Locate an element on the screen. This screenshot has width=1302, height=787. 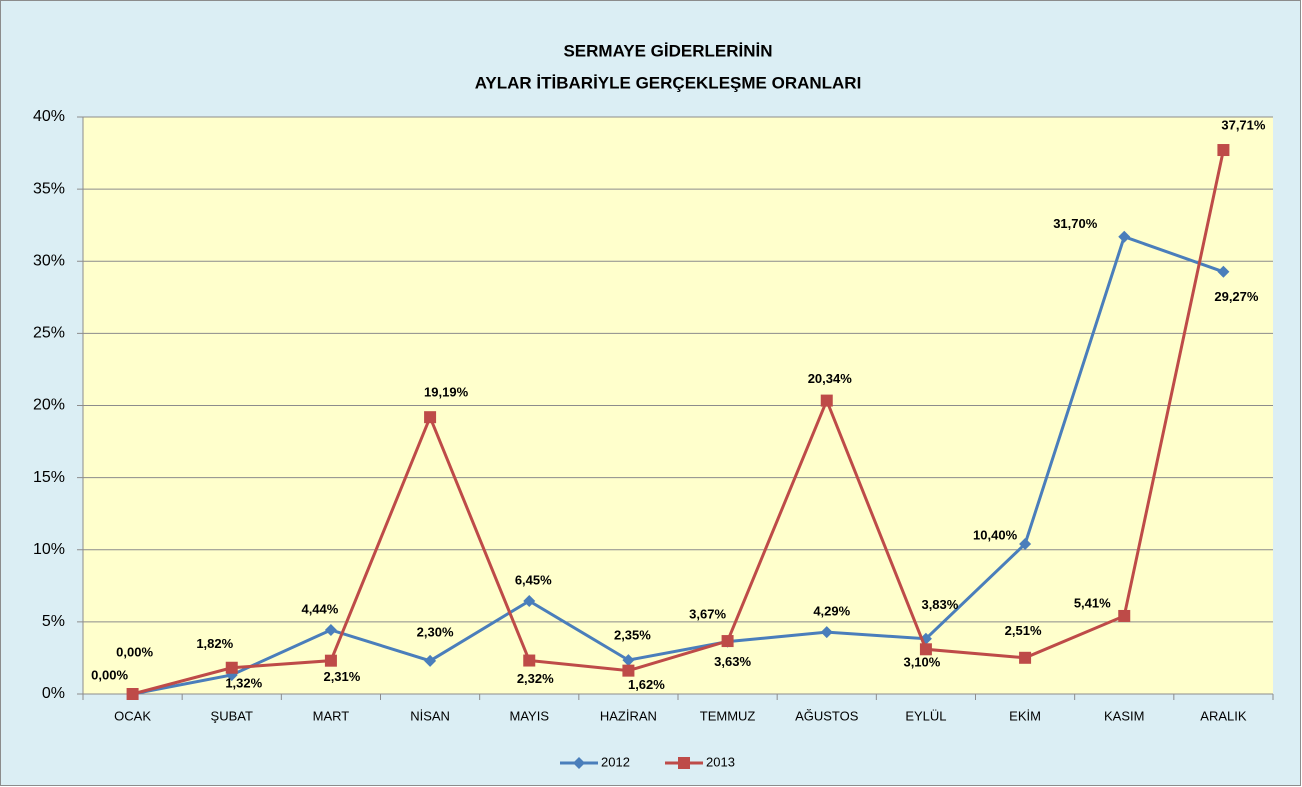
data-label: 4,29% is located at coordinates (831, 611).